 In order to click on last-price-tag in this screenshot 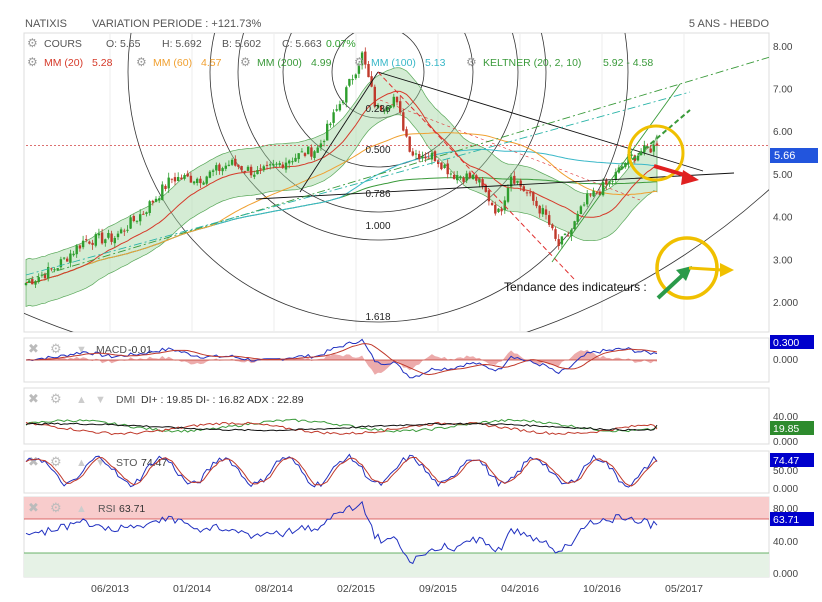, I will do `click(794, 155)`.